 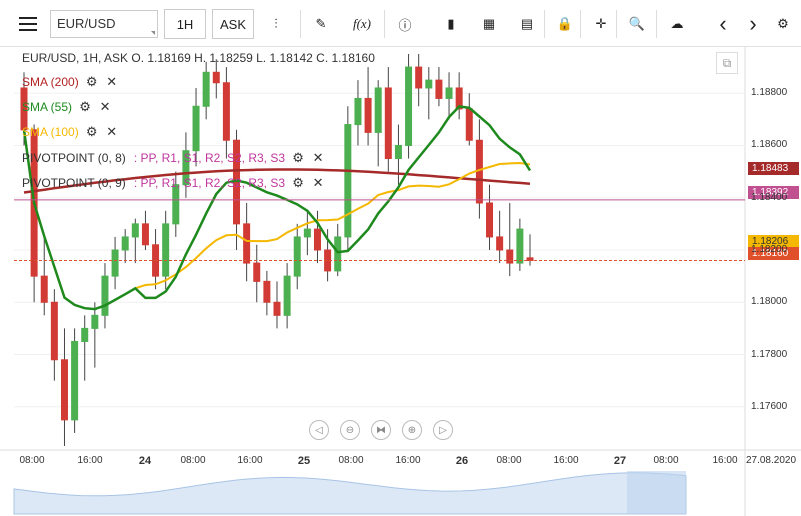 I want to click on price-type-select: ASK, so click(x=233, y=24).